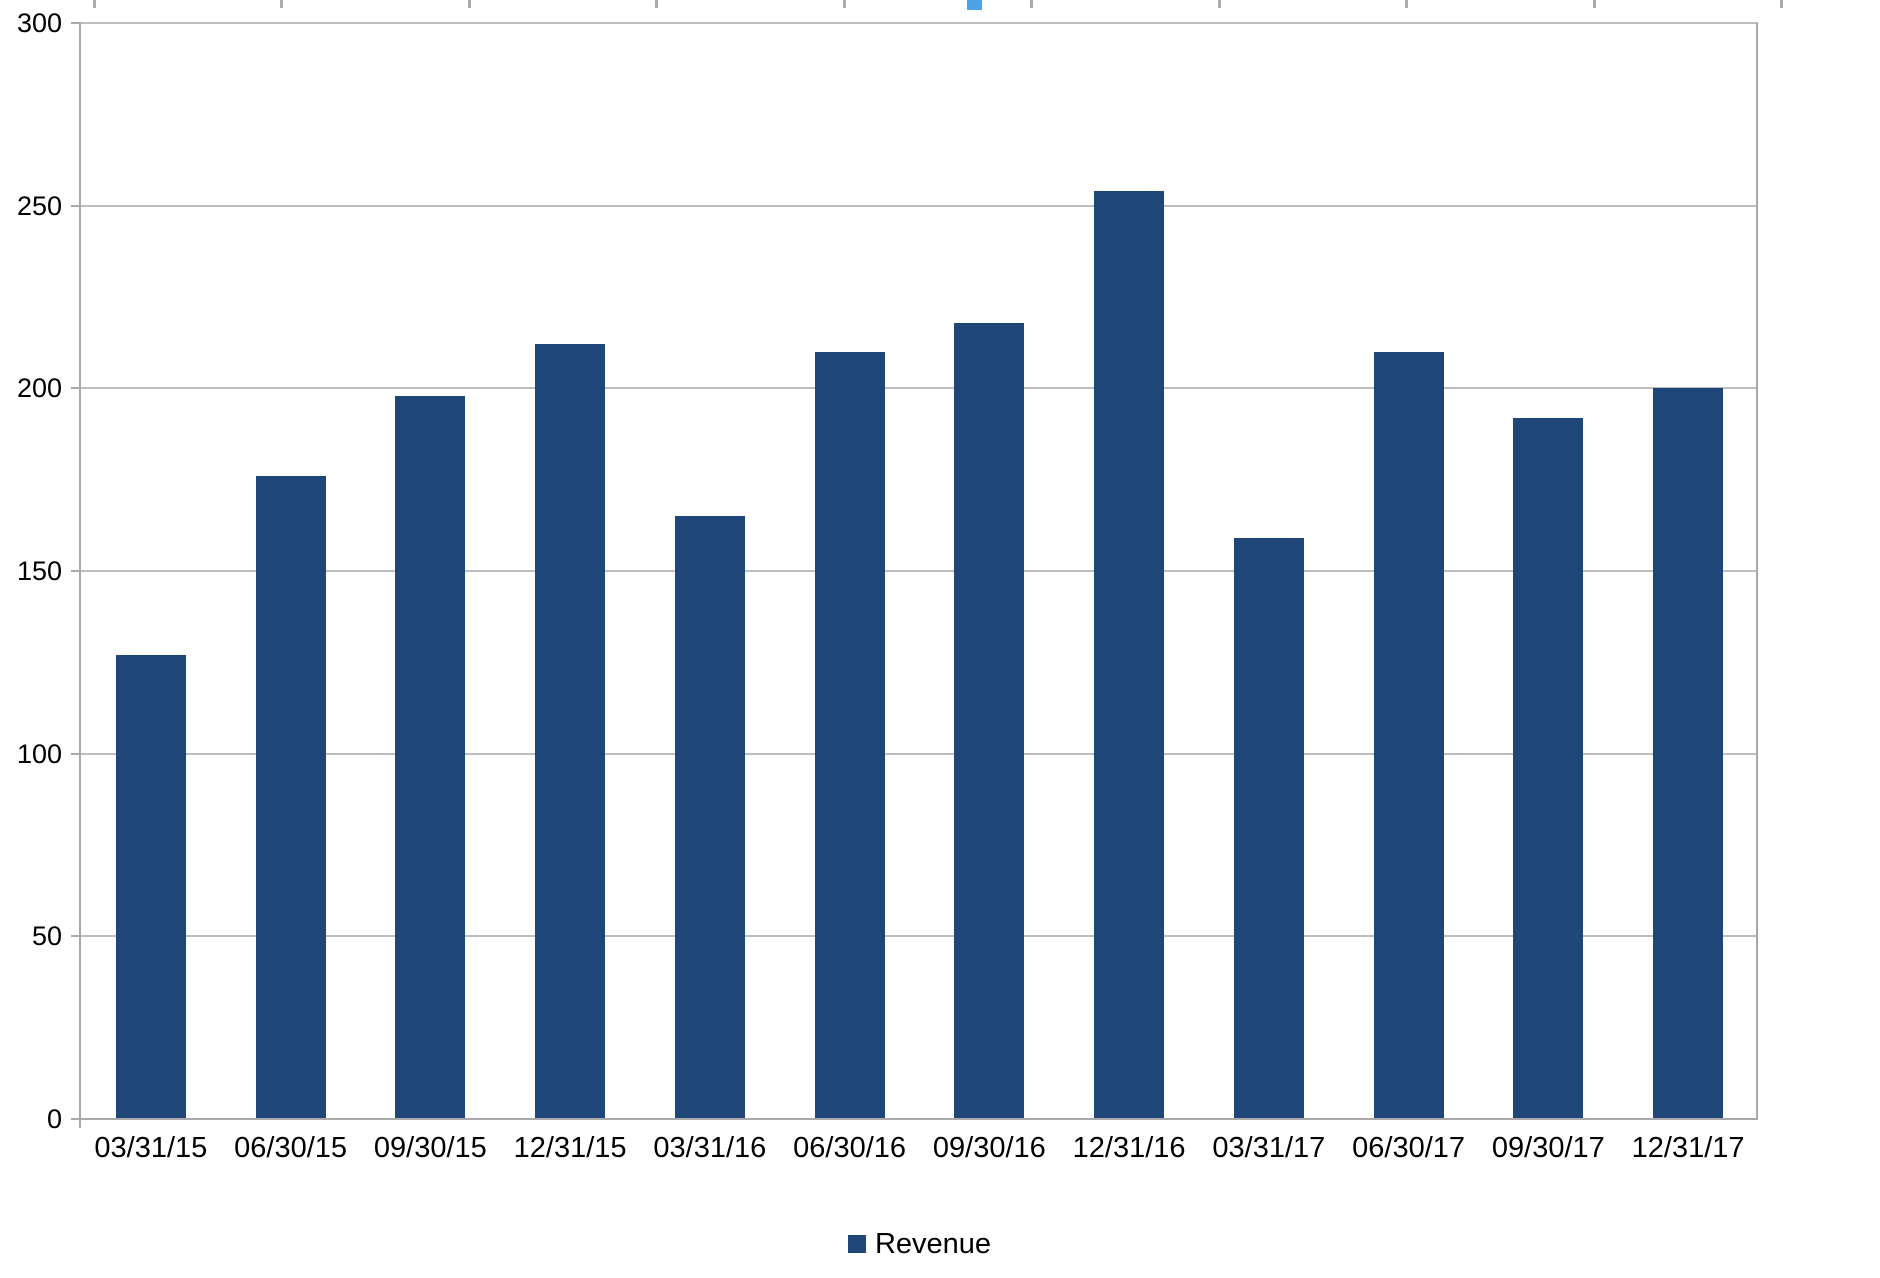 The height and width of the screenshot is (1278, 1880). What do you see at coordinates (430, 757) in the screenshot?
I see `bar-09/30/15` at bounding box center [430, 757].